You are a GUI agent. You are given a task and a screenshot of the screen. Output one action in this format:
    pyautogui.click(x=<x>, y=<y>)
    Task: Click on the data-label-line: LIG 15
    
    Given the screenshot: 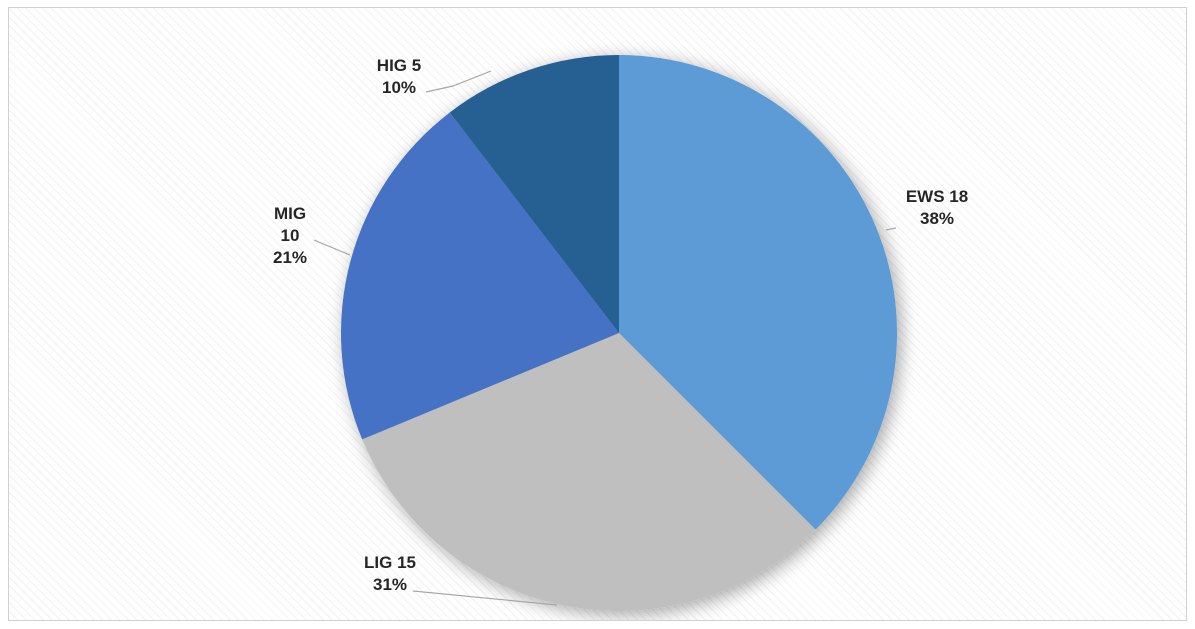 What is the action you would take?
    pyautogui.click(x=390, y=562)
    